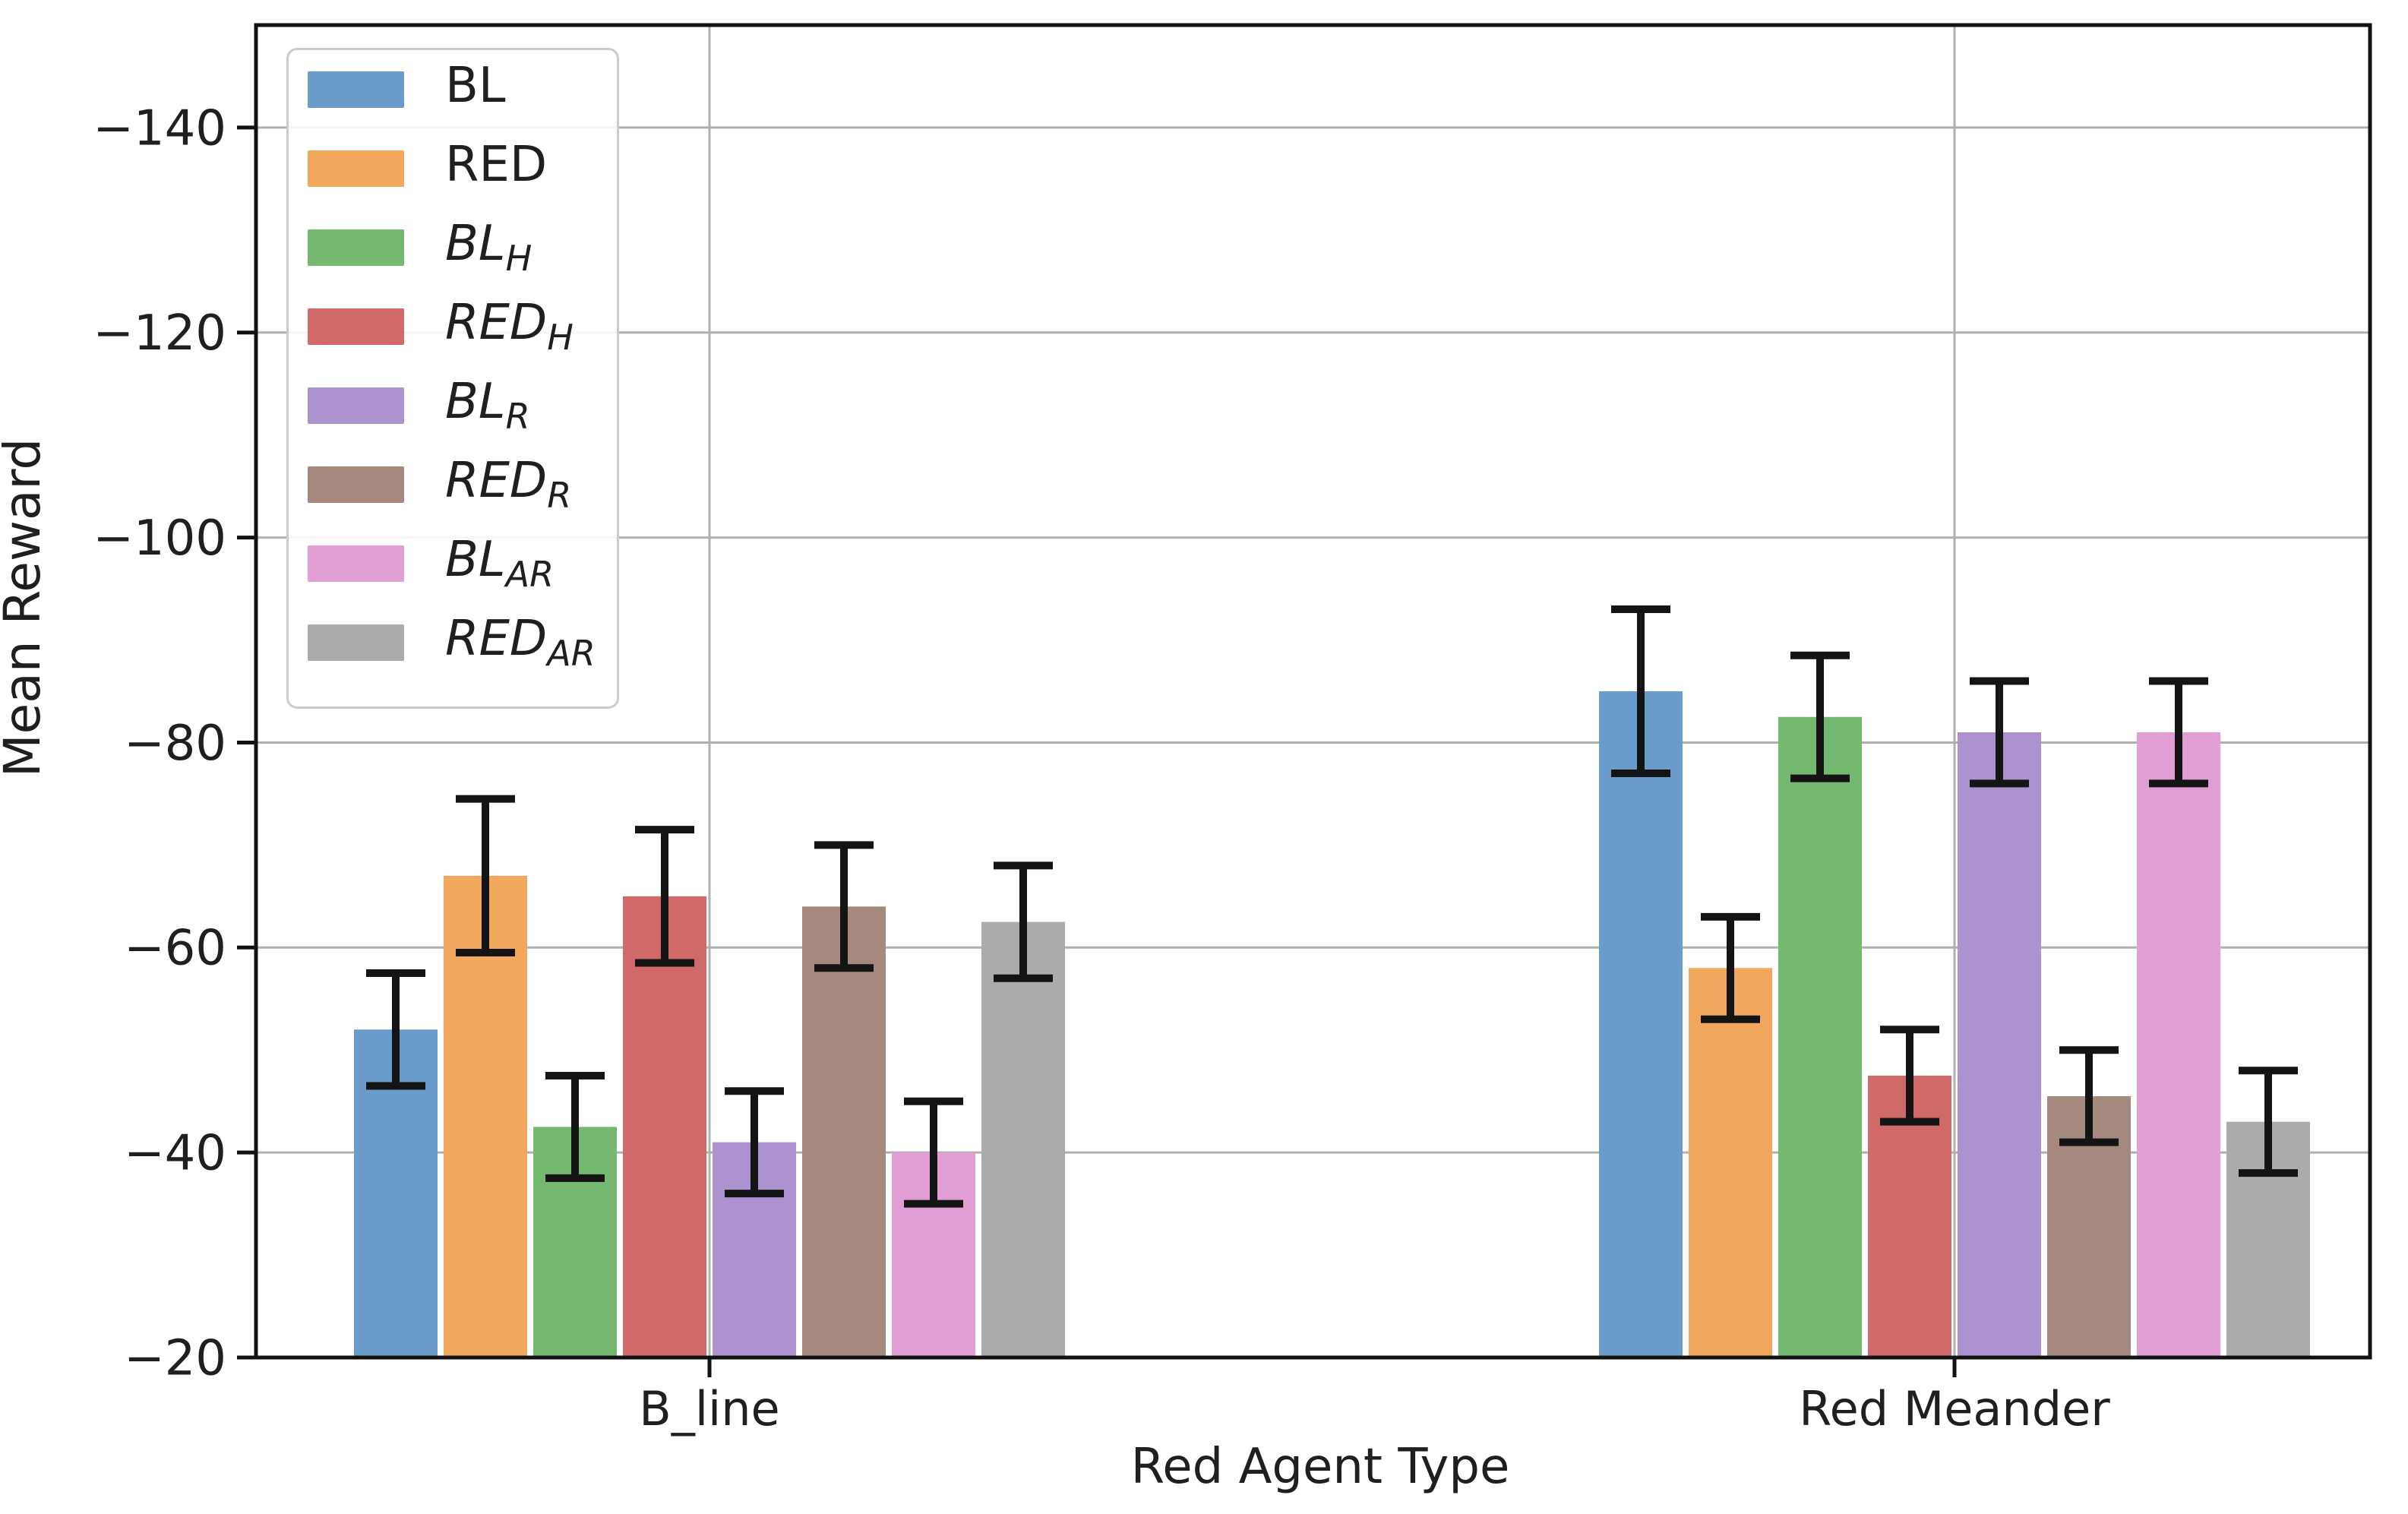 This screenshot has height=1514, width=2408. I want to click on error-bar-BL_AR-Red Meander, so click(2178, 732).